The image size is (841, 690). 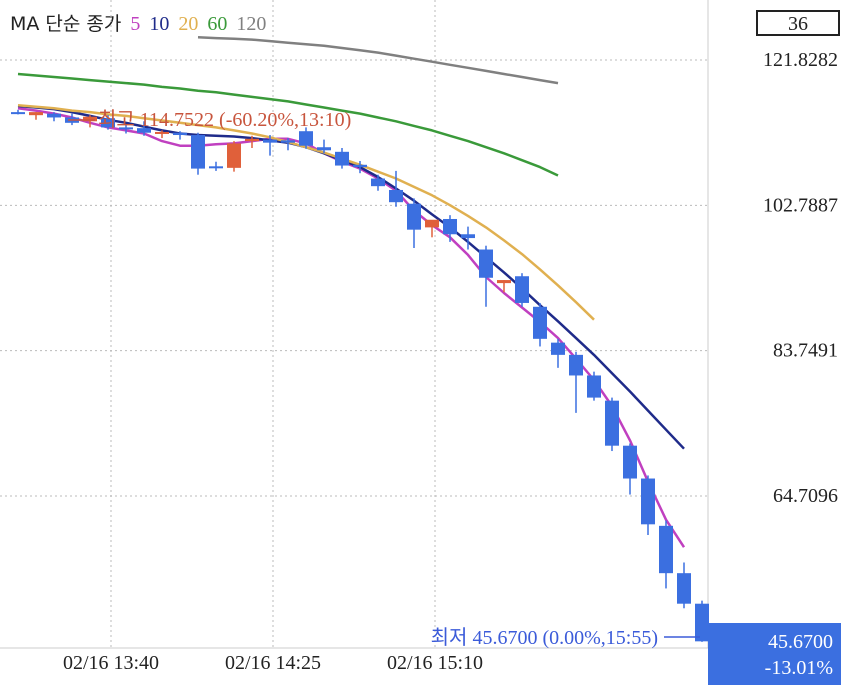 I want to click on y-tick-label: 64.7096, so click(x=805, y=496).